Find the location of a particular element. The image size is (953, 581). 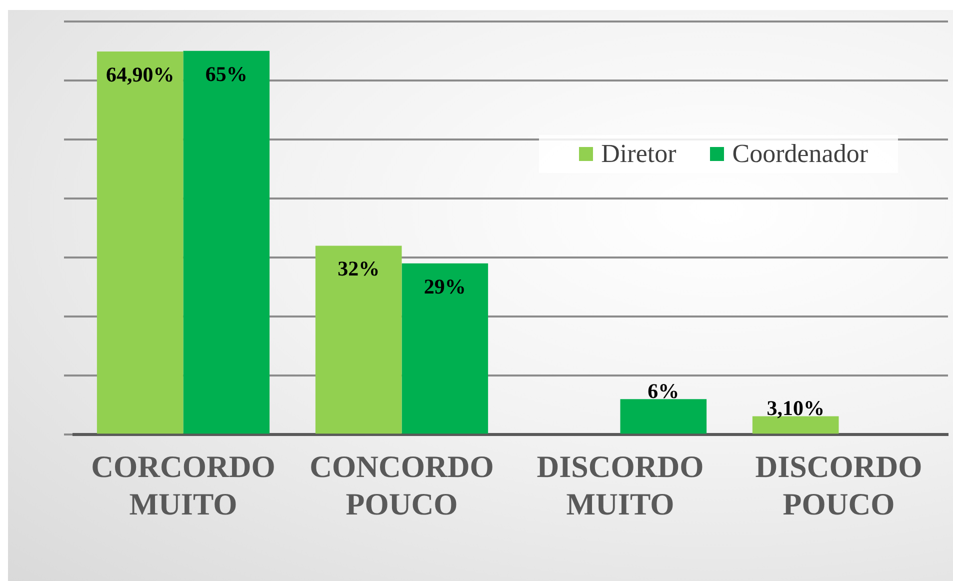

data-label: 65% is located at coordinates (226, 74).